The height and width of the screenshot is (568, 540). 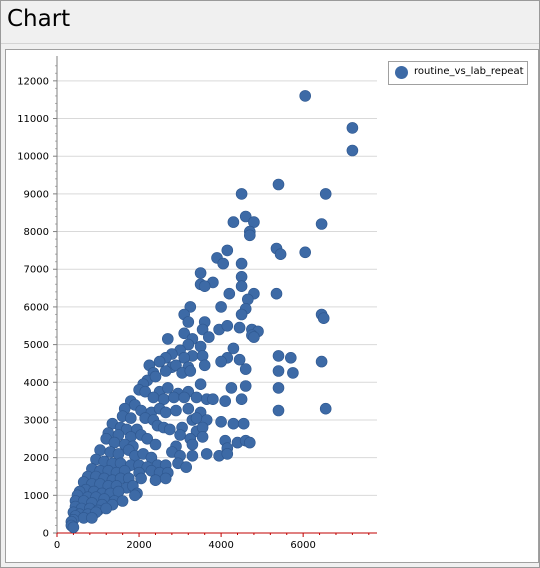 I want to click on legend: routine_vs_lab_repeat, so click(x=458, y=73).